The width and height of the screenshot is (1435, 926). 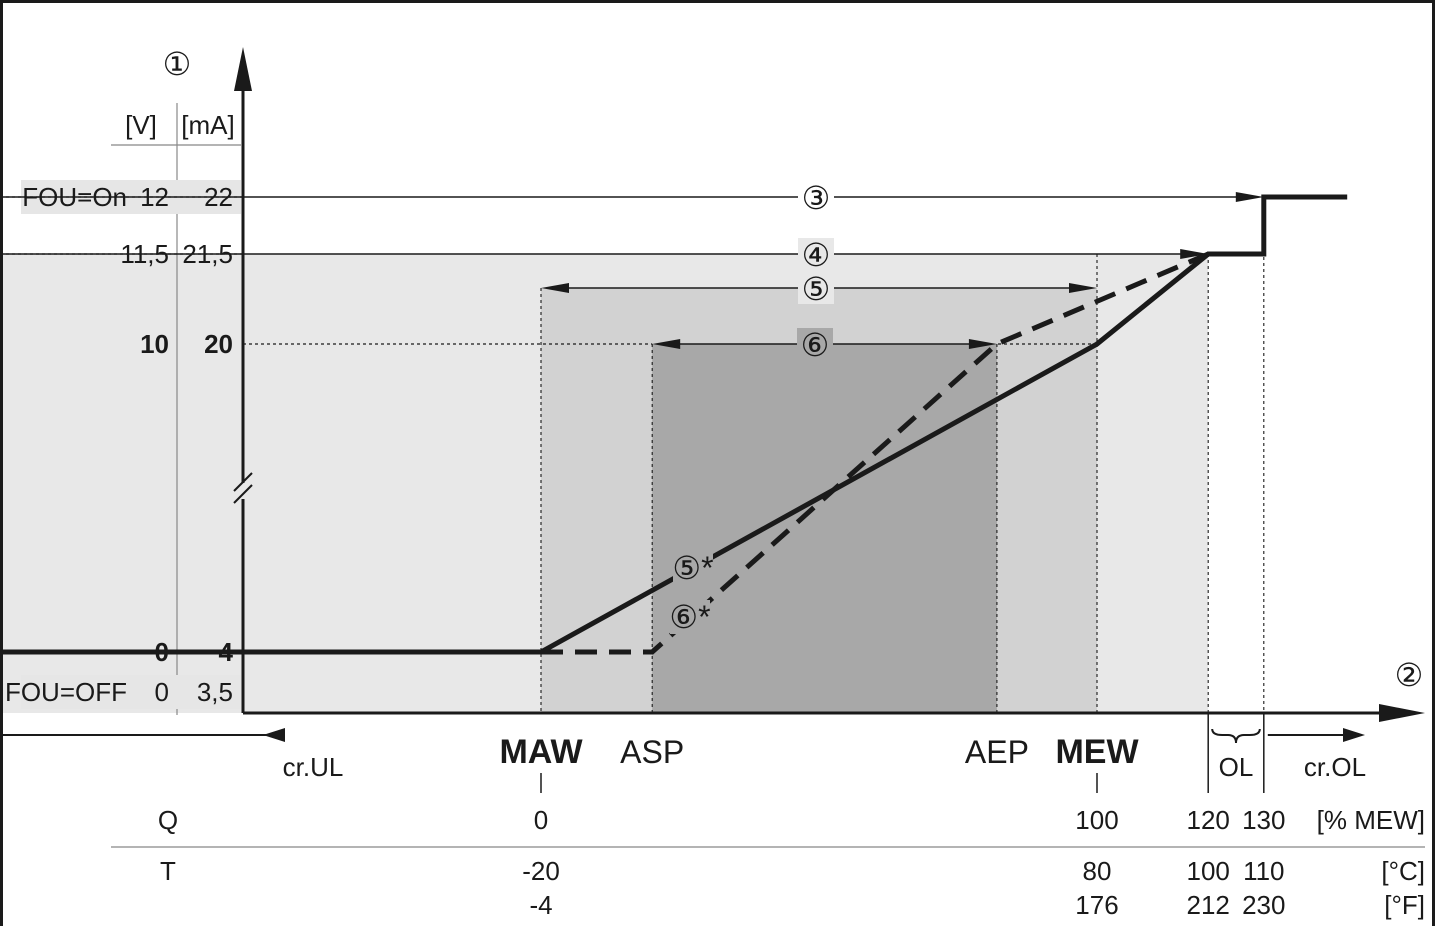 I want to click on x-marker-mew: MEW, so click(x=1097, y=752).